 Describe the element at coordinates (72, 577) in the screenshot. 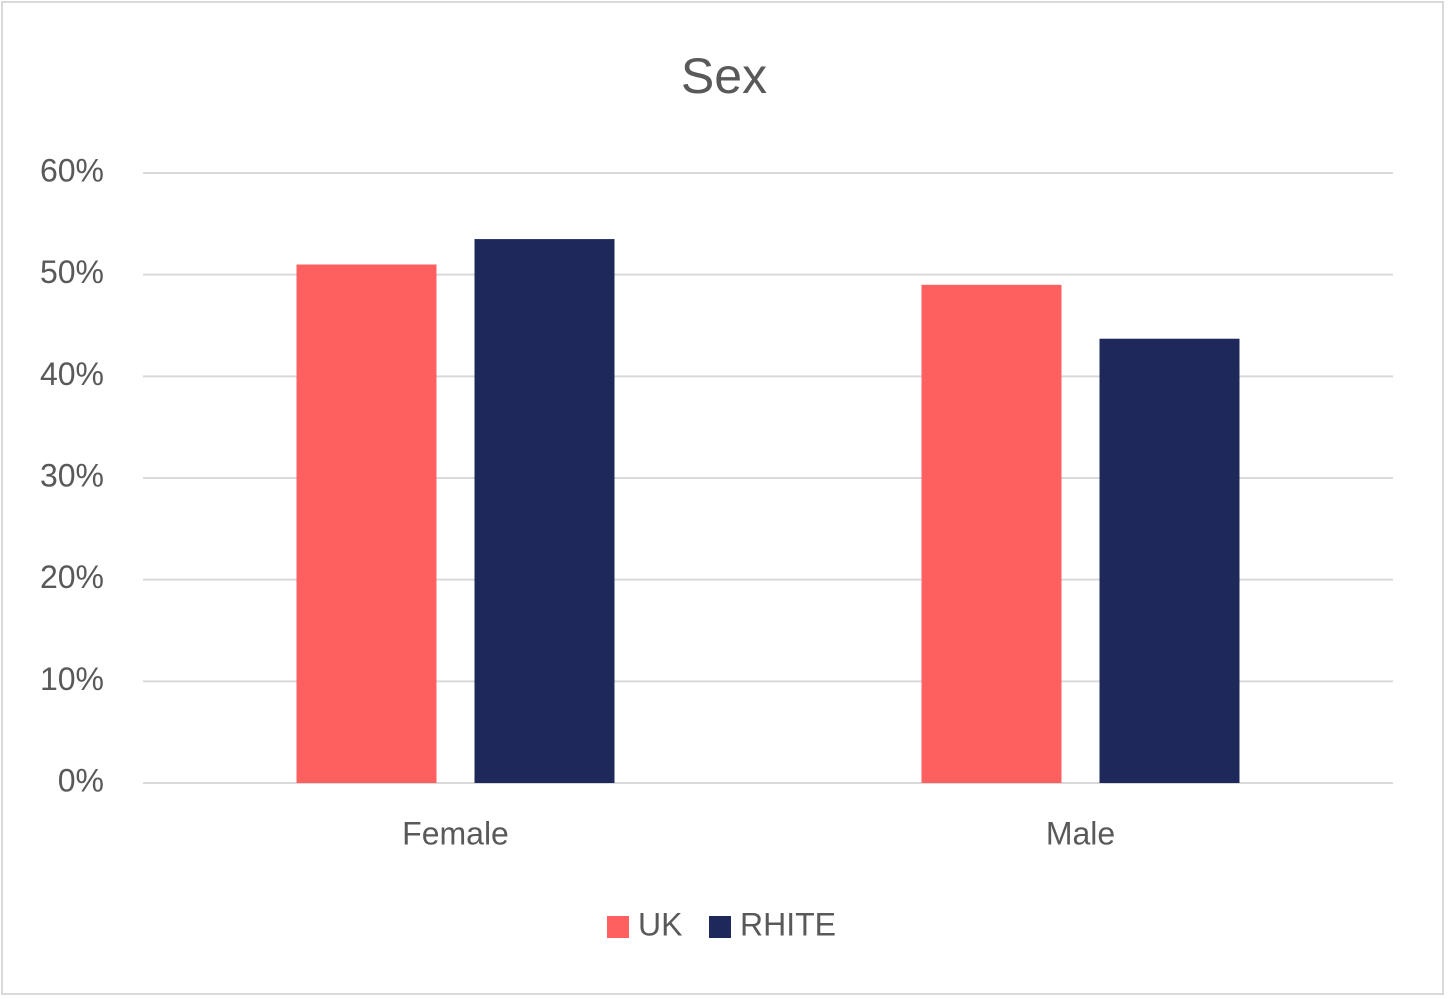

I see `y-tick-label: 20%` at that location.